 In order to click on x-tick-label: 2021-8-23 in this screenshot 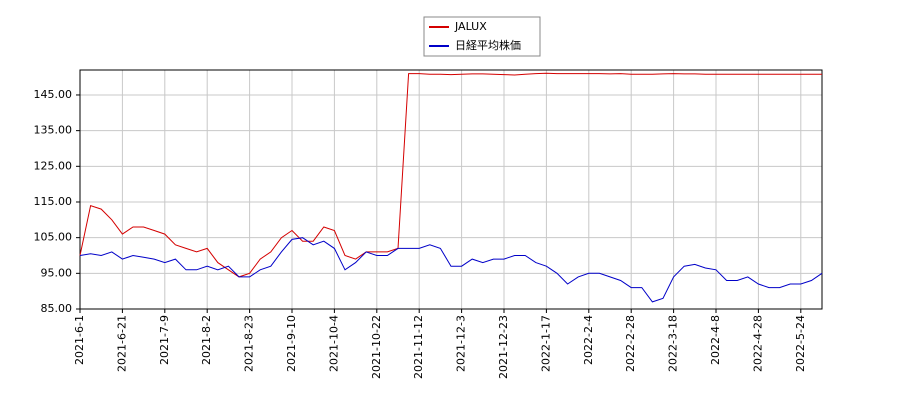, I will do `click(249, 343)`.